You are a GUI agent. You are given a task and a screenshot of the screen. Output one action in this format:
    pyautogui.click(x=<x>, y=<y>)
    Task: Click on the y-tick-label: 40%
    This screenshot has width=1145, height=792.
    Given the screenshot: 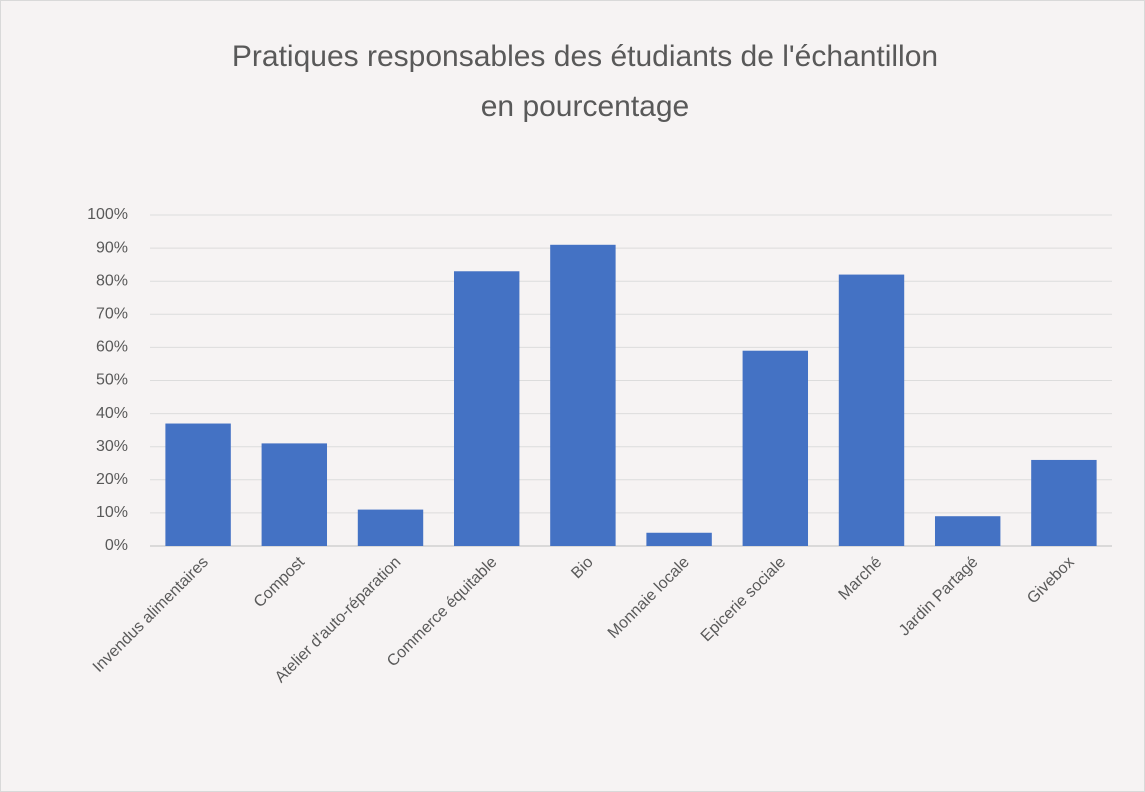 What is the action you would take?
    pyautogui.click(x=112, y=413)
    